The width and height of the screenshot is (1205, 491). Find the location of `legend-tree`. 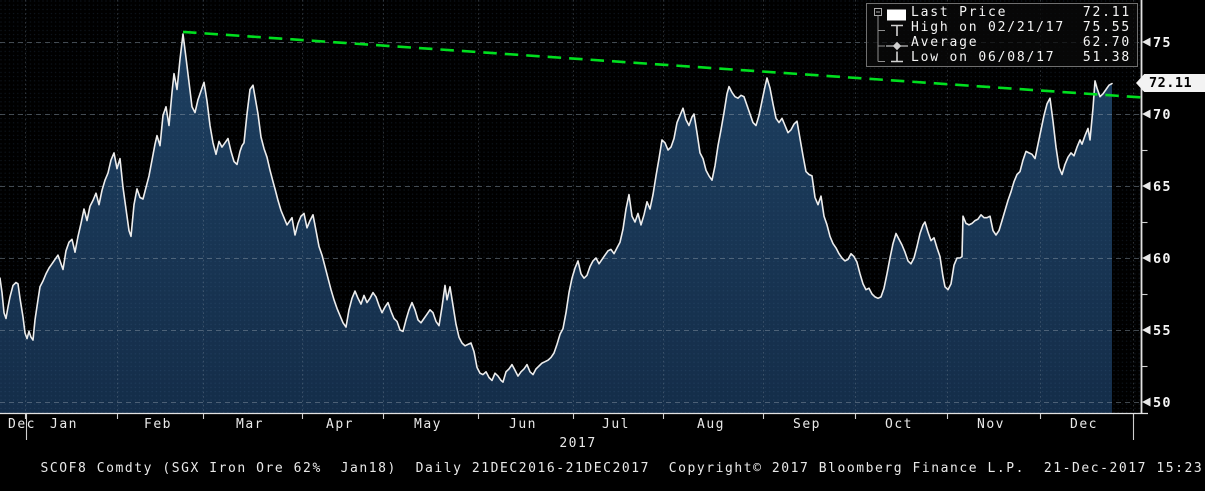

legend-tree is located at coordinates (891, 35).